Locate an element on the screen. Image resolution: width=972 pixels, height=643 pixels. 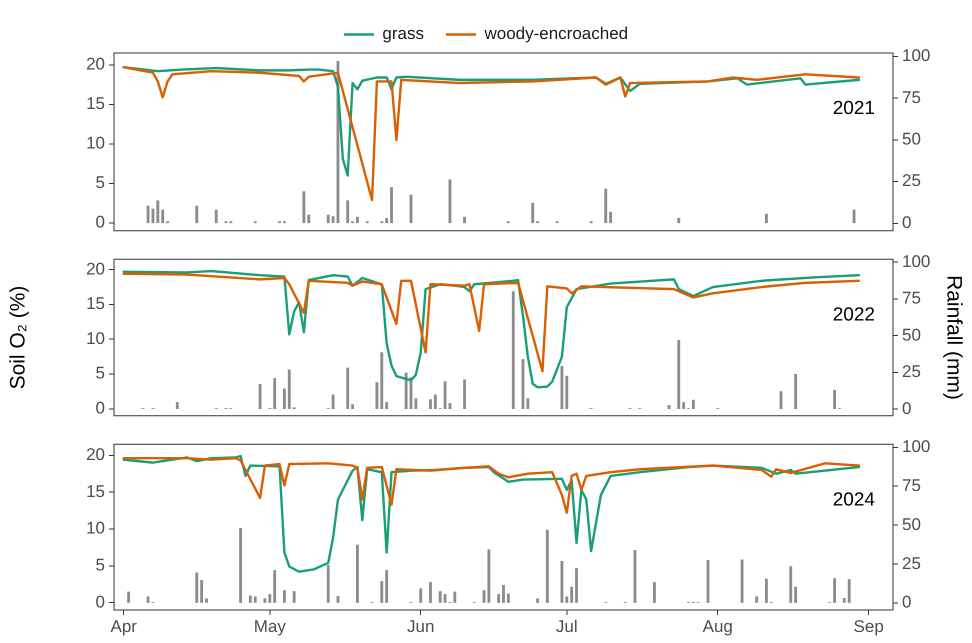
y2-axis-title: Rainfall (mm) is located at coordinates (954, 337).